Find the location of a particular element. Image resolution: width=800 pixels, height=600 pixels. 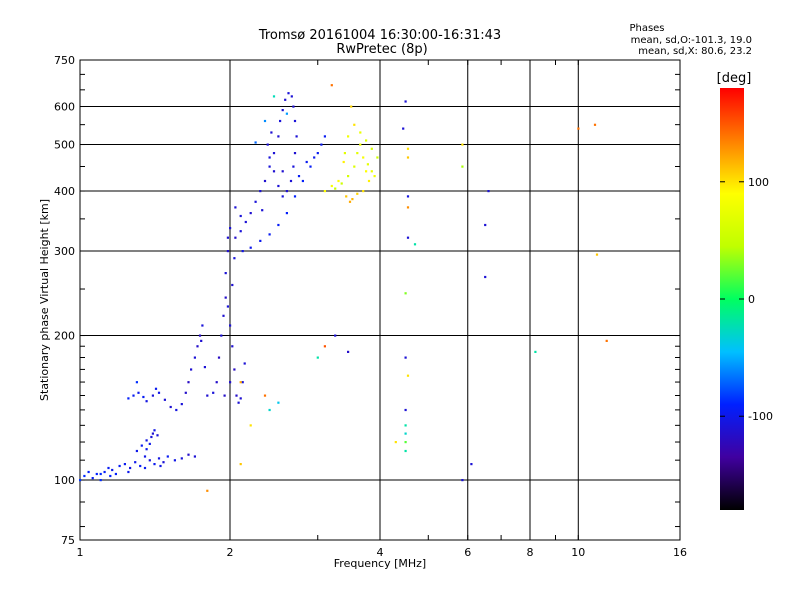

y-tick-labels: 75 100 200 300 400 500 600 750 is located at coordinates (64, 300).